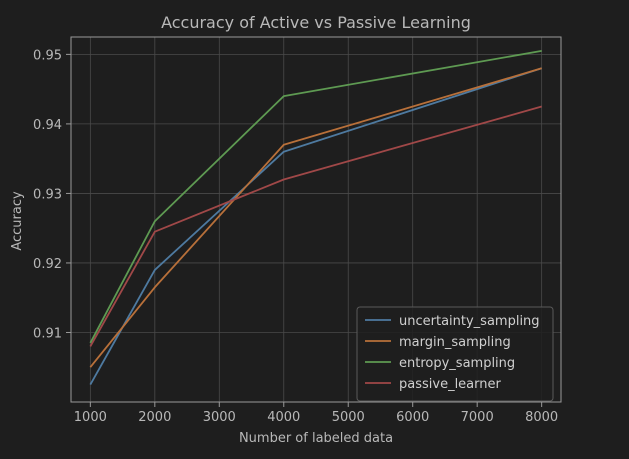  I want to click on chart-title: Accuracy of Active vs Passive Learning, so click(316, 22).